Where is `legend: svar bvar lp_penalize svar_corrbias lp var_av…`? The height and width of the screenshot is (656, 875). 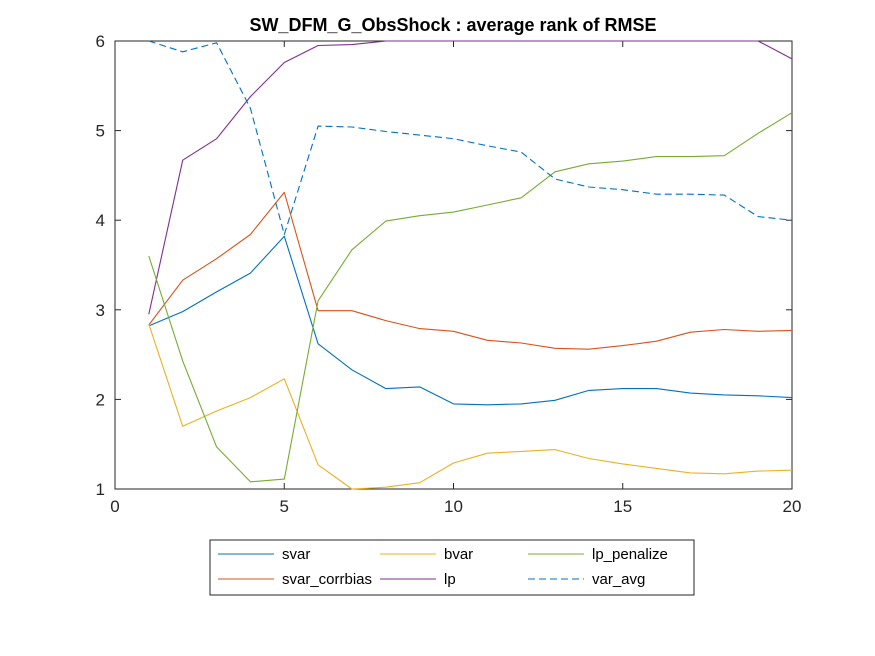
legend: svar bvar lp_penalize svar_corrbias lp var_av… is located at coordinates (452, 567).